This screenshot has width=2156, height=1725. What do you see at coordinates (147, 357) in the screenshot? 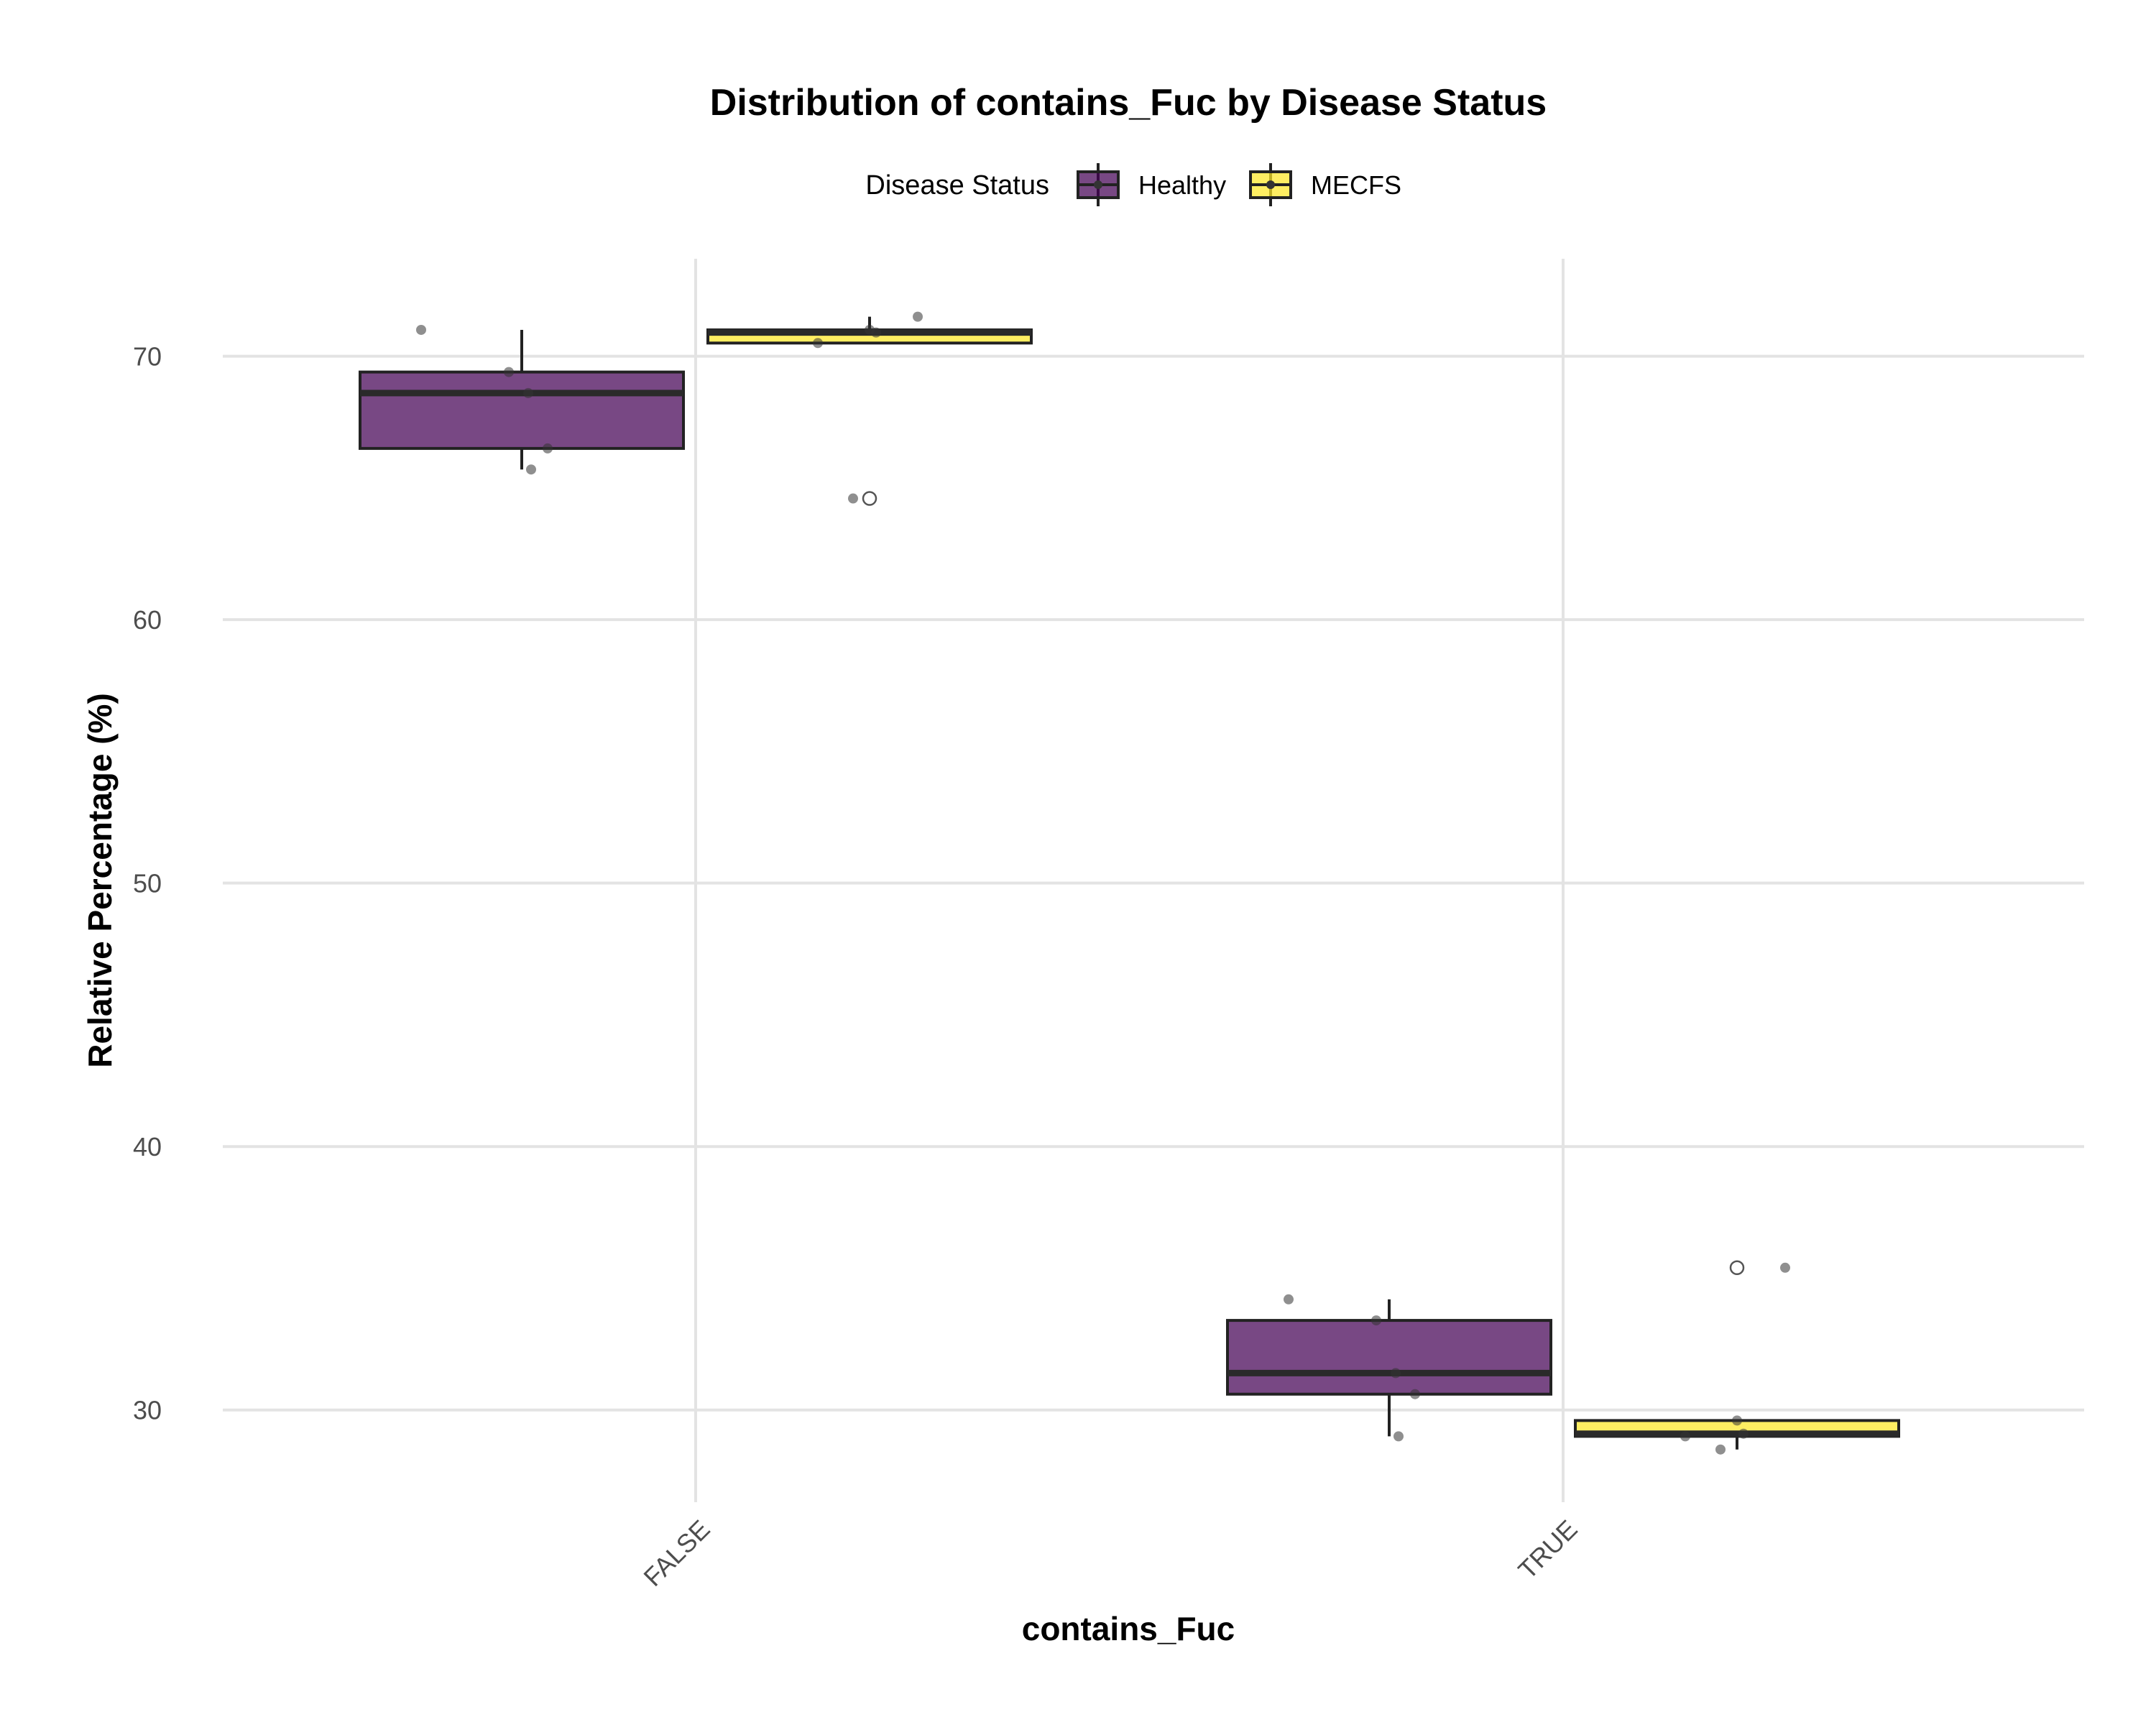
I see `y-tick-label: 70` at bounding box center [147, 357].